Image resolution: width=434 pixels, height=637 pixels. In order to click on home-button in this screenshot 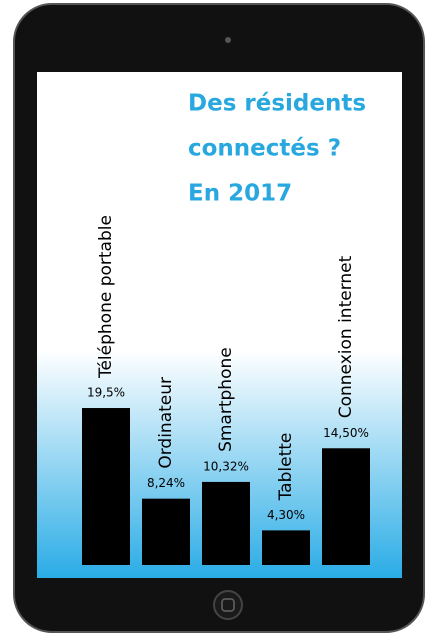, I will do `click(228, 605)`.